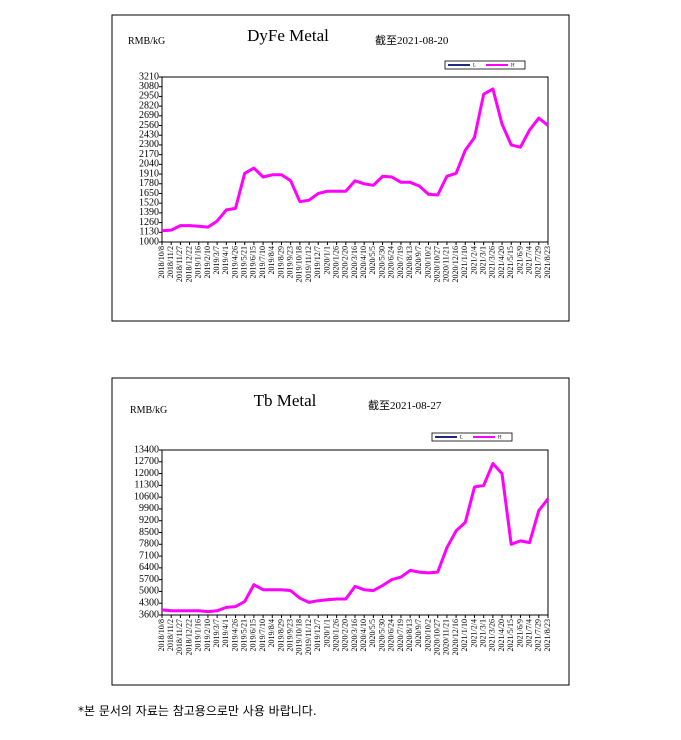 The width and height of the screenshot is (681, 740). What do you see at coordinates (149, 532) in the screenshot?
I see `y-tick-label: 8500` at bounding box center [149, 532].